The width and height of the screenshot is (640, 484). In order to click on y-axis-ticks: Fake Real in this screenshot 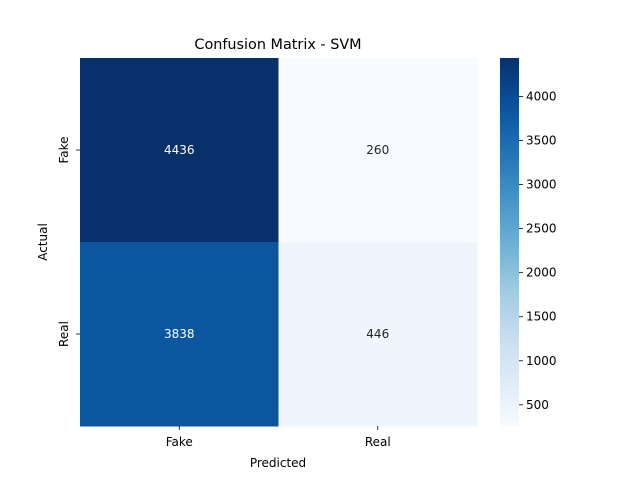, I will do `click(68, 241)`.